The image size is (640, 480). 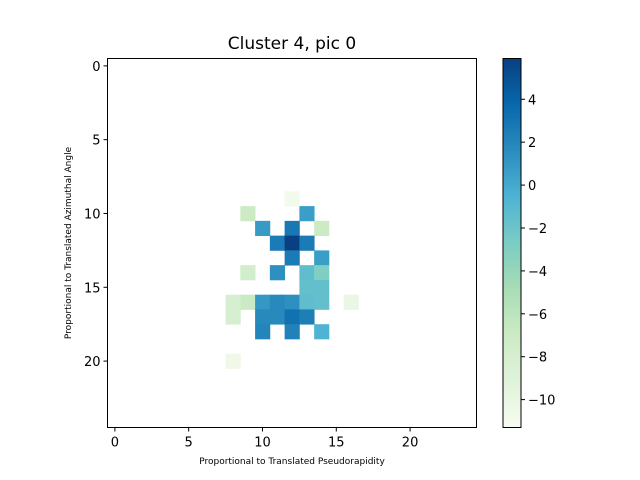 I want to click on x-tick-label: 10, so click(x=262, y=443).